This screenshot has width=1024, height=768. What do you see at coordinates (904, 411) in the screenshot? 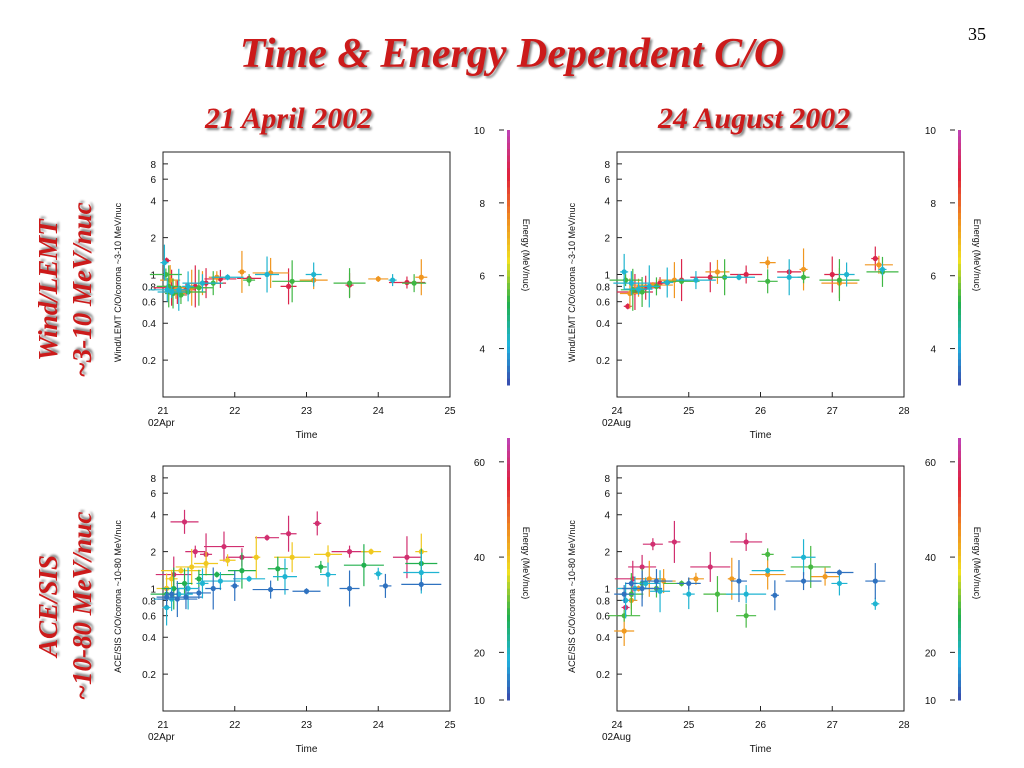
I see `x-tick-label: 28` at bounding box center [904, 411].